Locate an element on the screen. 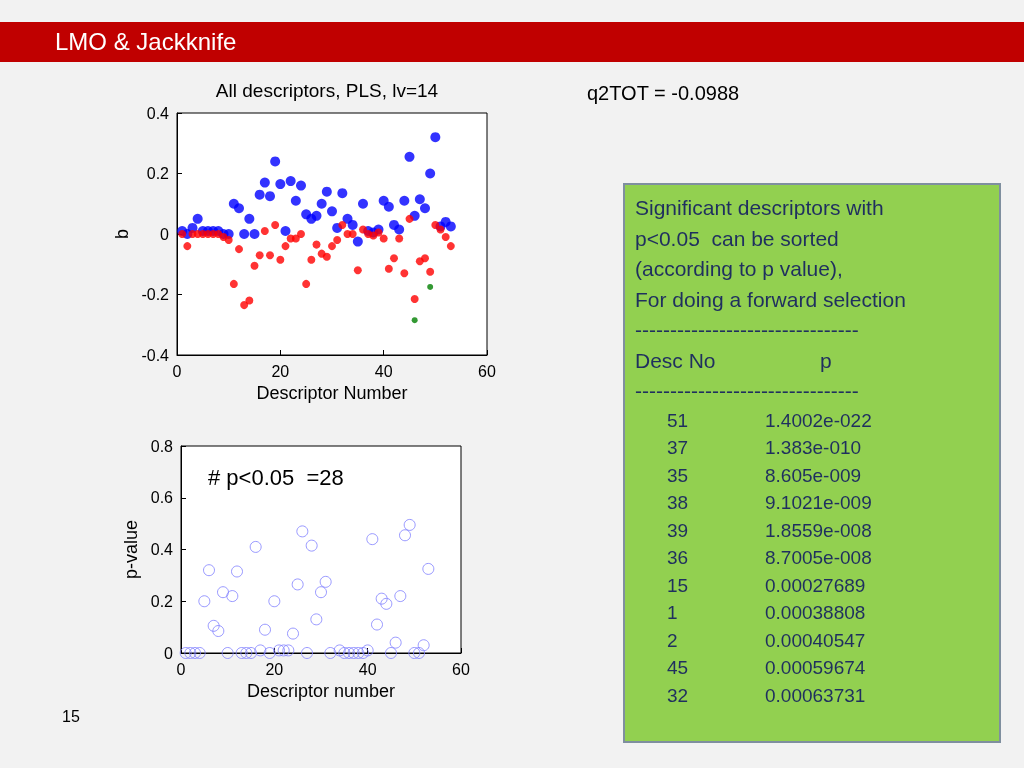 This screenshot has height=768, width=1024. text: 35 8.605e-009 is located at coordinates (764, 475).